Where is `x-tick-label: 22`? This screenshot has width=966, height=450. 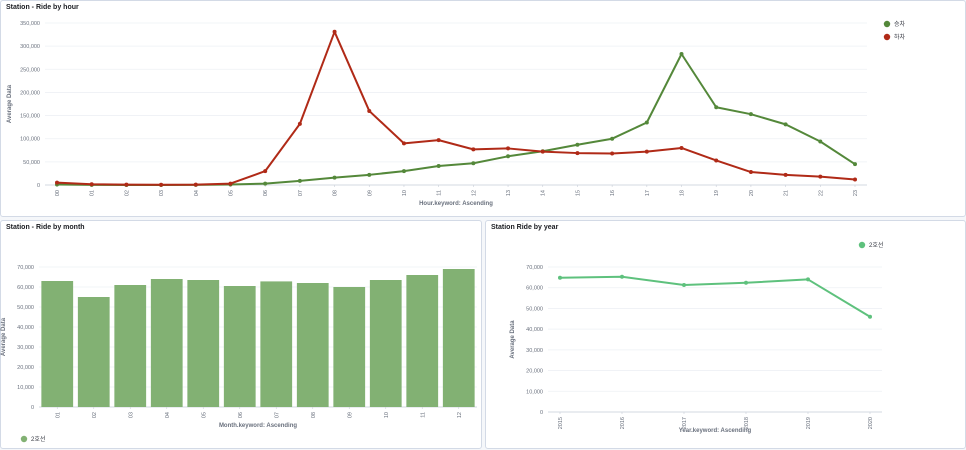
x-tick-label: 22 is located at coordinates (821, 193).